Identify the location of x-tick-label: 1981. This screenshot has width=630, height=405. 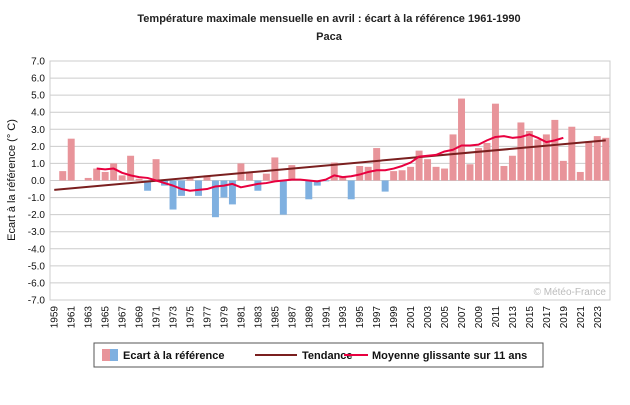
(241, 317).